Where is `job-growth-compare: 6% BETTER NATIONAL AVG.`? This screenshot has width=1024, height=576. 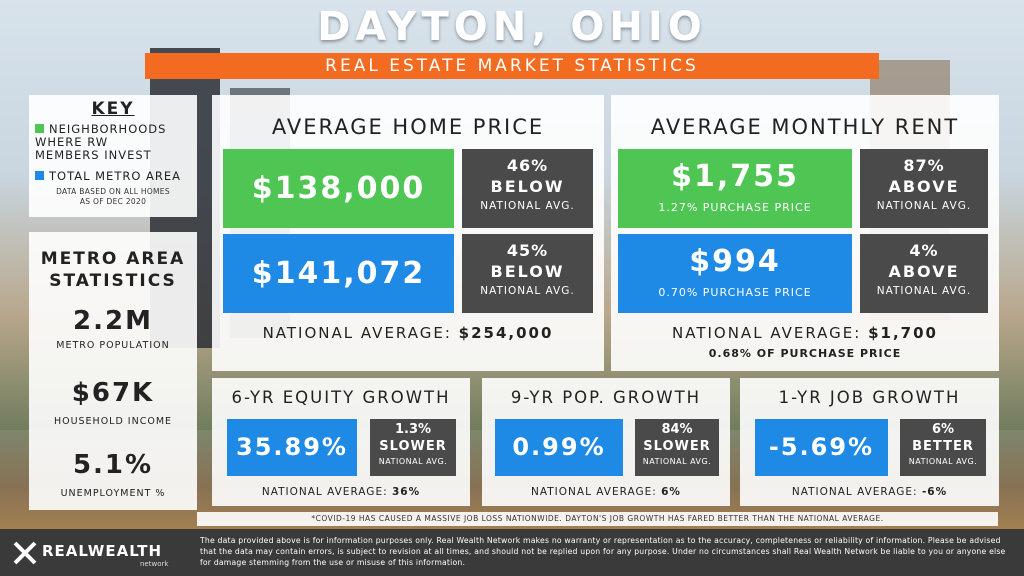 job-growth-compare: 6% BETTER NATIONAL AVG. is located at coordinates (943, 447).